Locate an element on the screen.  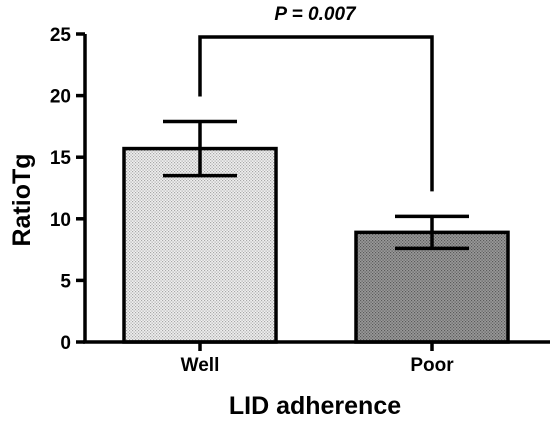
bar-poor is located at coordinates (432, 287).